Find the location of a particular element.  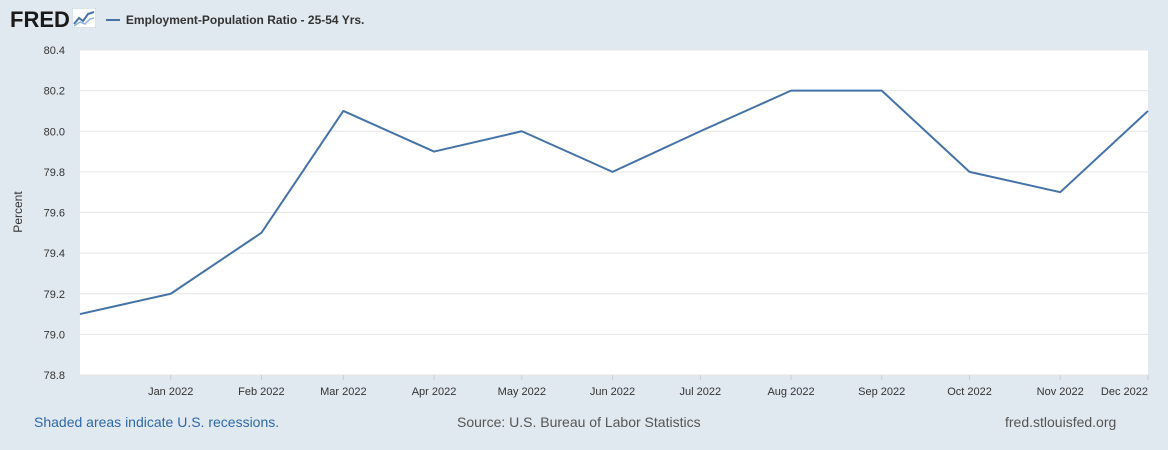

x-tick-label: Sep 2022 is located at coordinates (881, 392).